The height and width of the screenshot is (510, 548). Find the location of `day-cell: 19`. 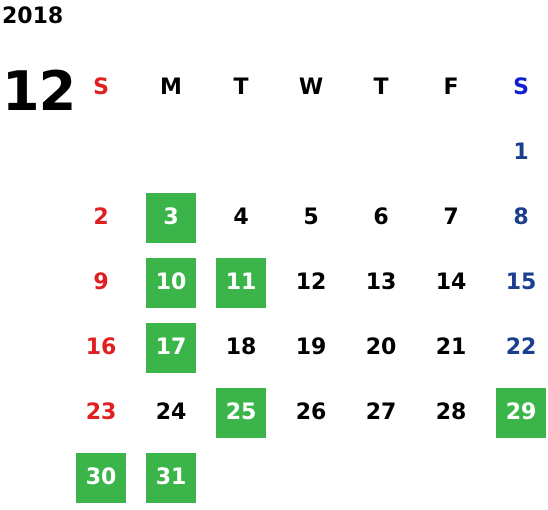

day-cell: 19 is located at coordinates (311, 347).